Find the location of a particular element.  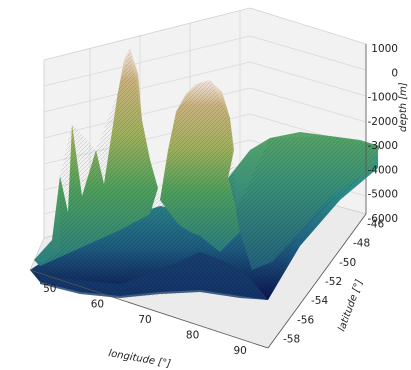

z-tick-labels: 1000 0 -1000 -2000 -3000 -4000 -5000 -6000 is located at coordinates (382, 134).